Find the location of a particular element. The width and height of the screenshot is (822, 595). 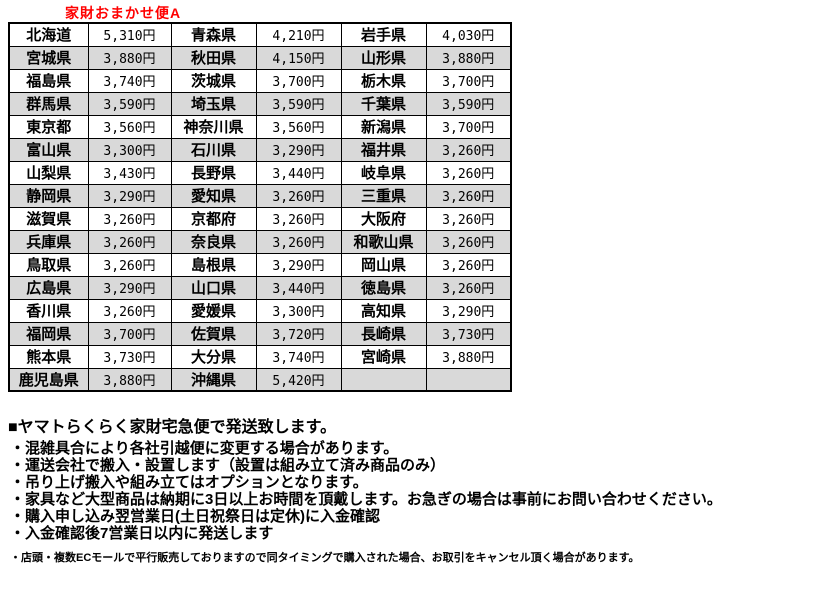

table-row: 東京都 3,560円 神奈川県 3,560円 新潟県 3,700円 is located at coordinates (260, 126).